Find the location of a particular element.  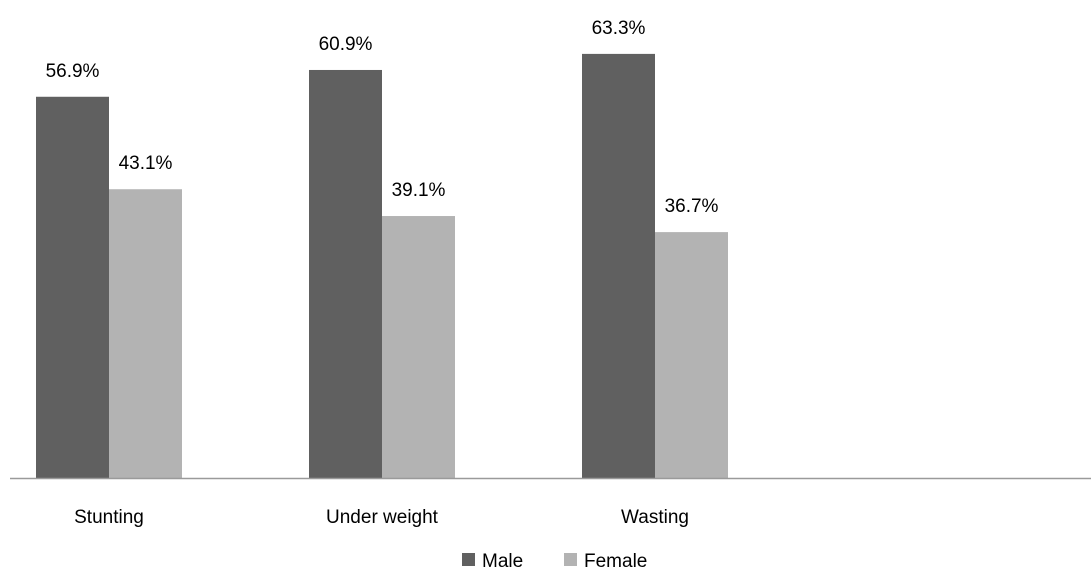

x-tick-label-stunting: Stunting is located at coordinates (109, 517).